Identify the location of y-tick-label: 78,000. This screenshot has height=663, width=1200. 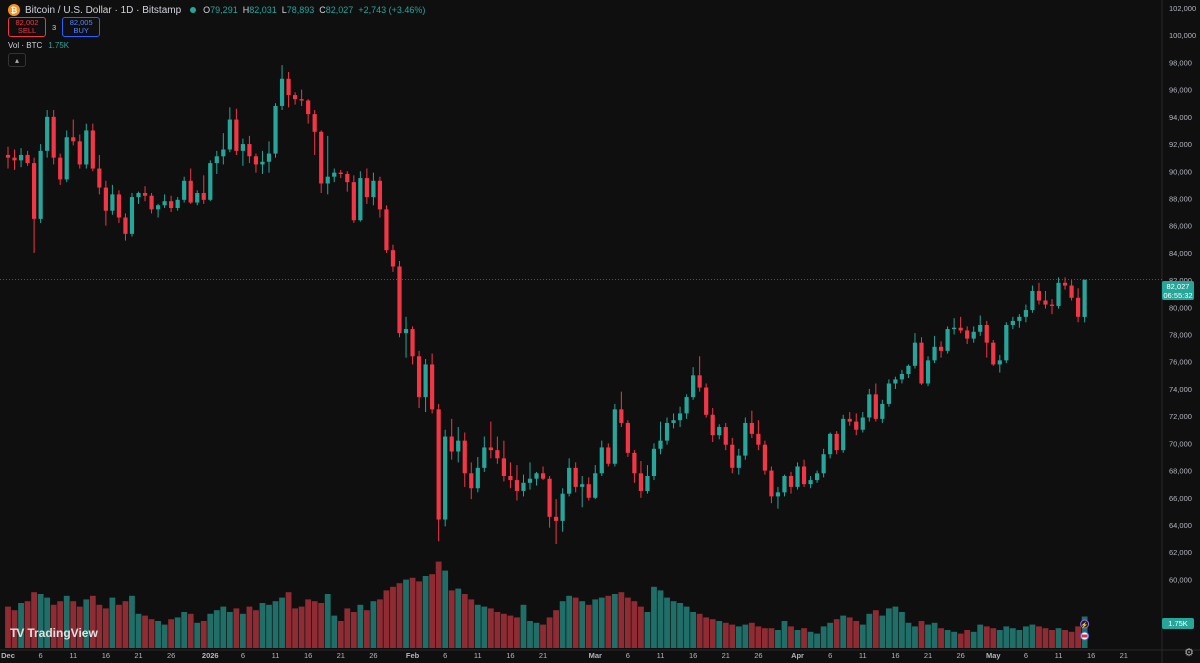
(1180, 335).